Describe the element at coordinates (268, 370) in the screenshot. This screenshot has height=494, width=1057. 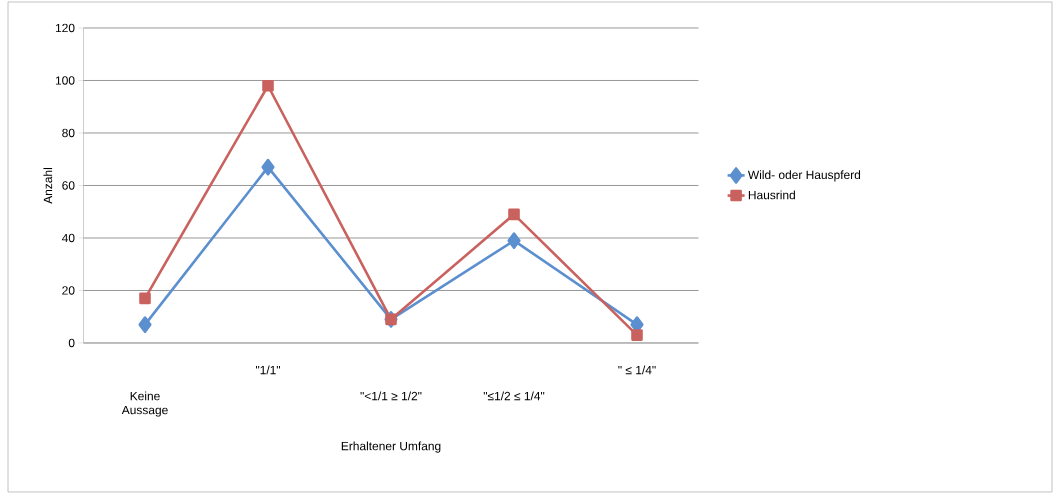
I see `x-tick-label: "1/1"` at that location.